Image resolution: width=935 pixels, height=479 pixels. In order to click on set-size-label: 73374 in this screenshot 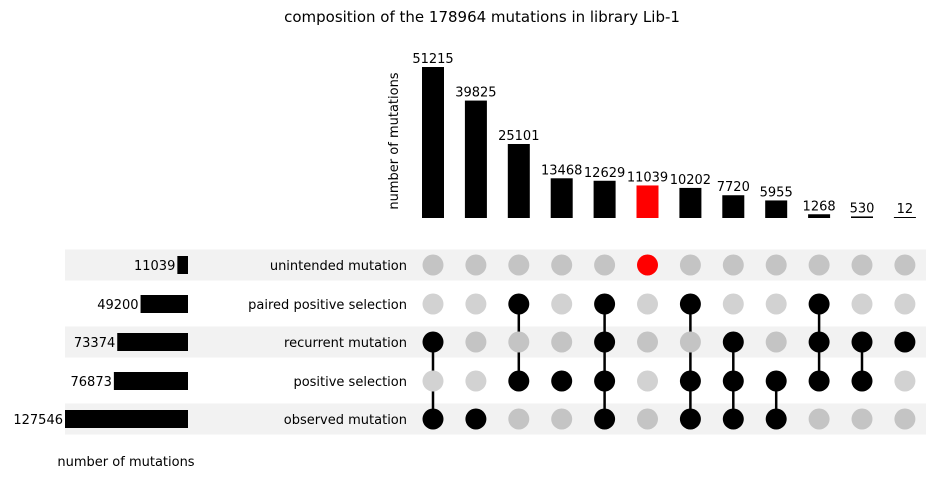, I will do `click(94, 343)`.